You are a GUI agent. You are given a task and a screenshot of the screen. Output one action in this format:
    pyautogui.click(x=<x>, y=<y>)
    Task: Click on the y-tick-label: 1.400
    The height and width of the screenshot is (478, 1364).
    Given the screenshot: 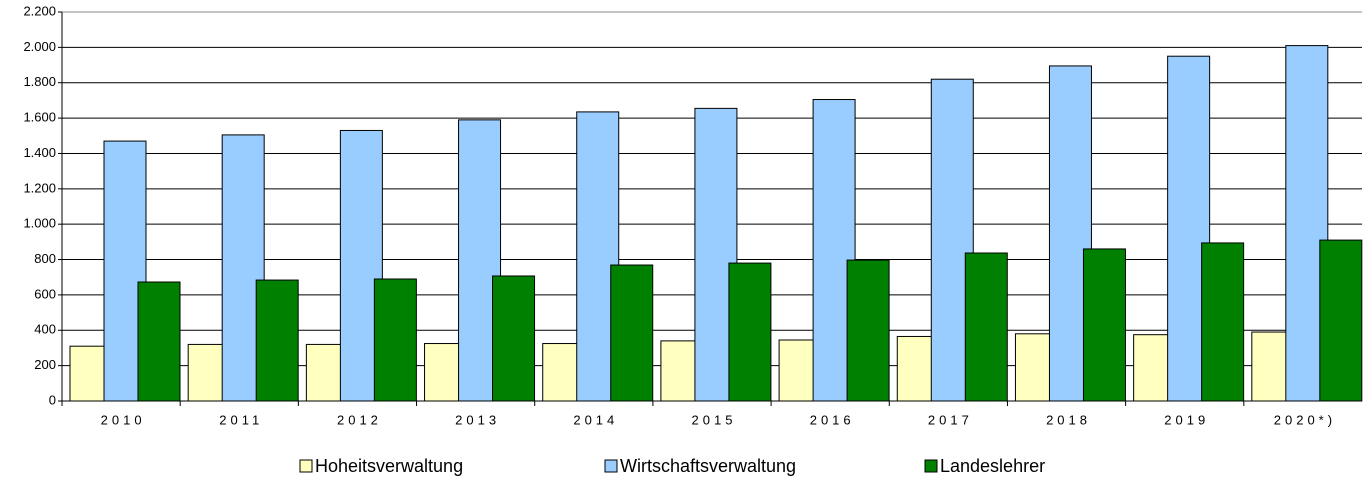 What is the action you would take?
    pyautogui.click(x=39, y=152)
    